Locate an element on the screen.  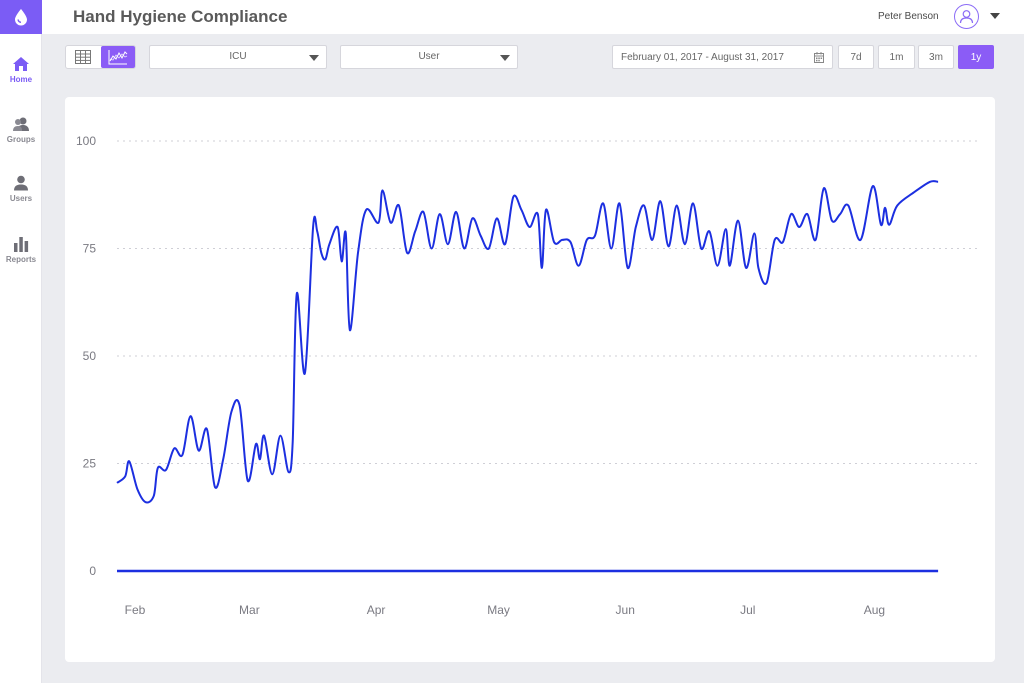
calendar-icon is located at coordinates (819, 57).